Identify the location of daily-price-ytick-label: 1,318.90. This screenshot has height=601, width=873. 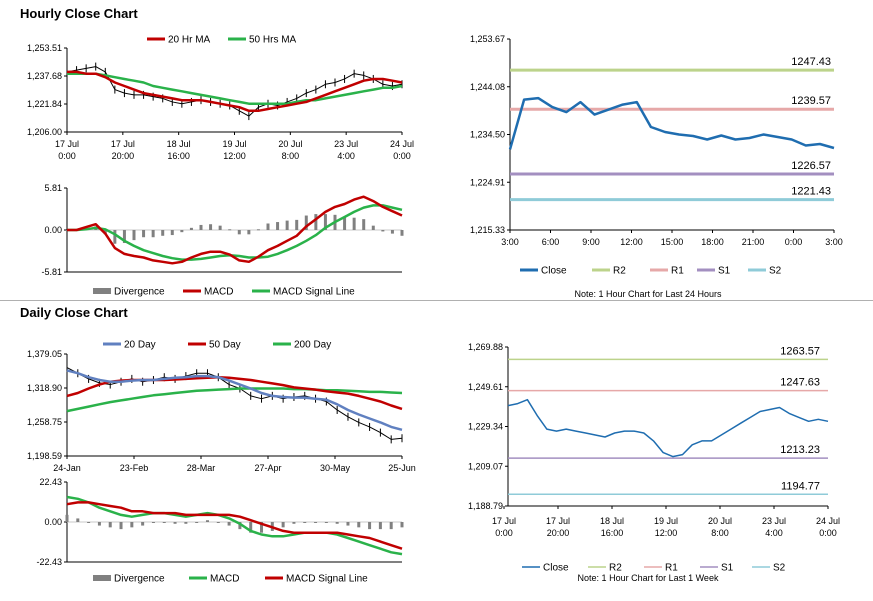
(44, 388).